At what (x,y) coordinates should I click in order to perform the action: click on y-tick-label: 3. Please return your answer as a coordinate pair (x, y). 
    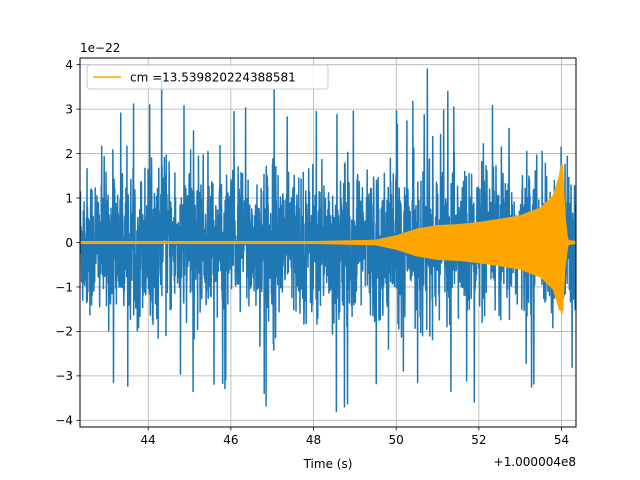
    Looking at the image, I should click on (69, 109).